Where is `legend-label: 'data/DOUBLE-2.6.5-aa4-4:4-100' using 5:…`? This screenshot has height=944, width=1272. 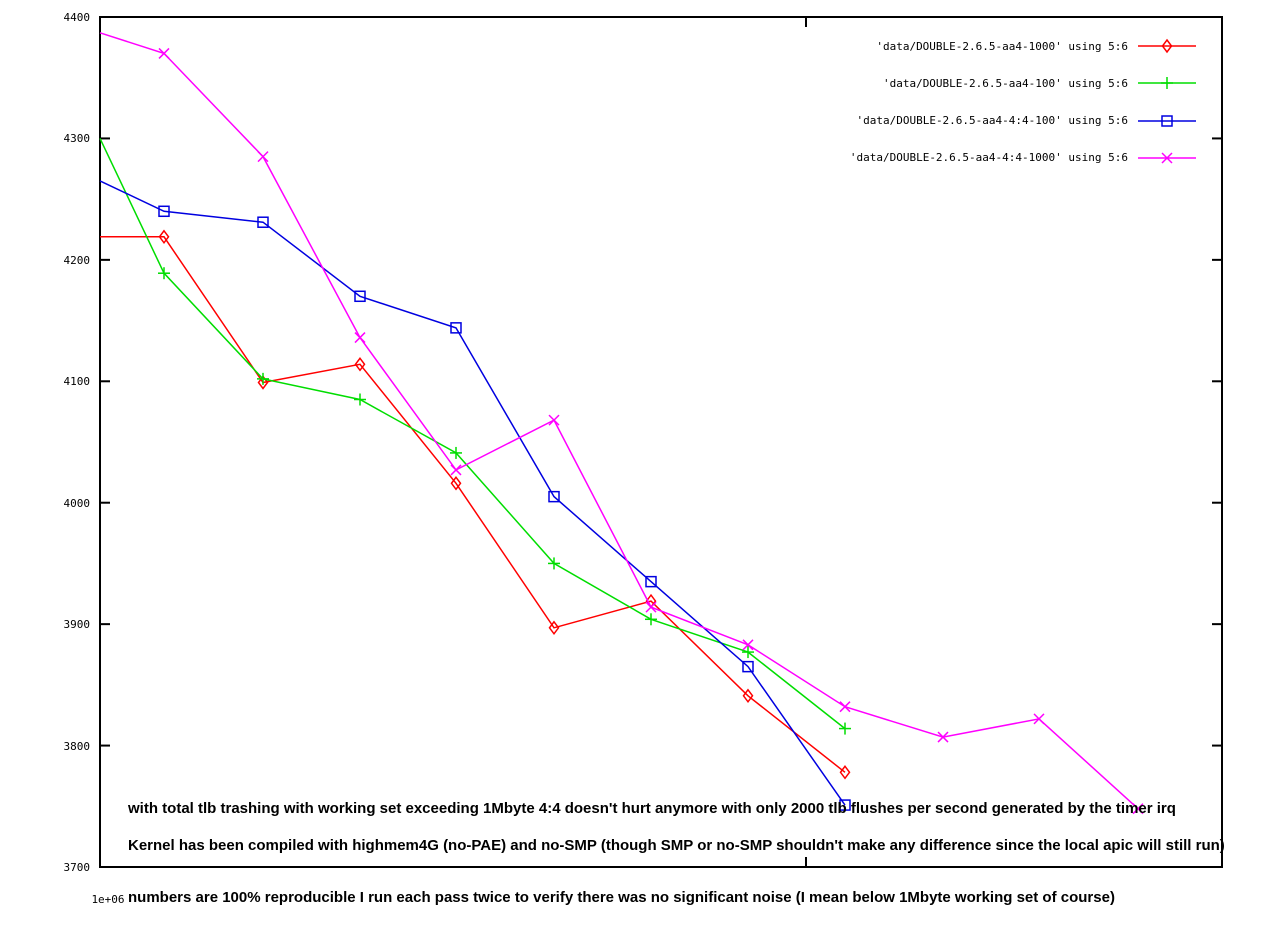 legend-label: 'data/DOUBLE-2.6.5-aa4-4:4-100' using 5:… is located at coordinates (992, 121).